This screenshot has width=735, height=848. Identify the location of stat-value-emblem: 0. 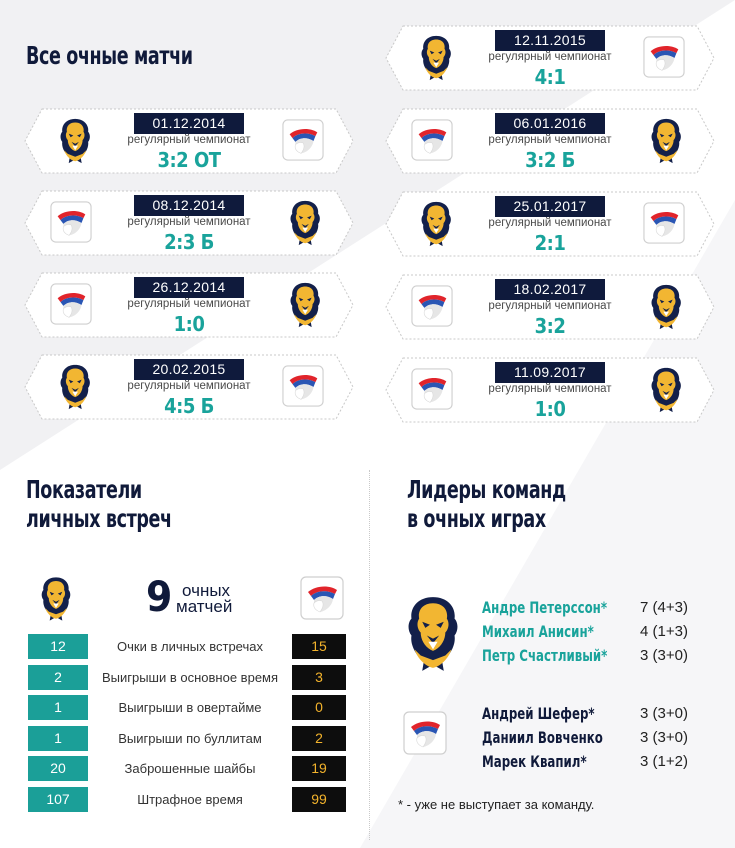
(319, 707).